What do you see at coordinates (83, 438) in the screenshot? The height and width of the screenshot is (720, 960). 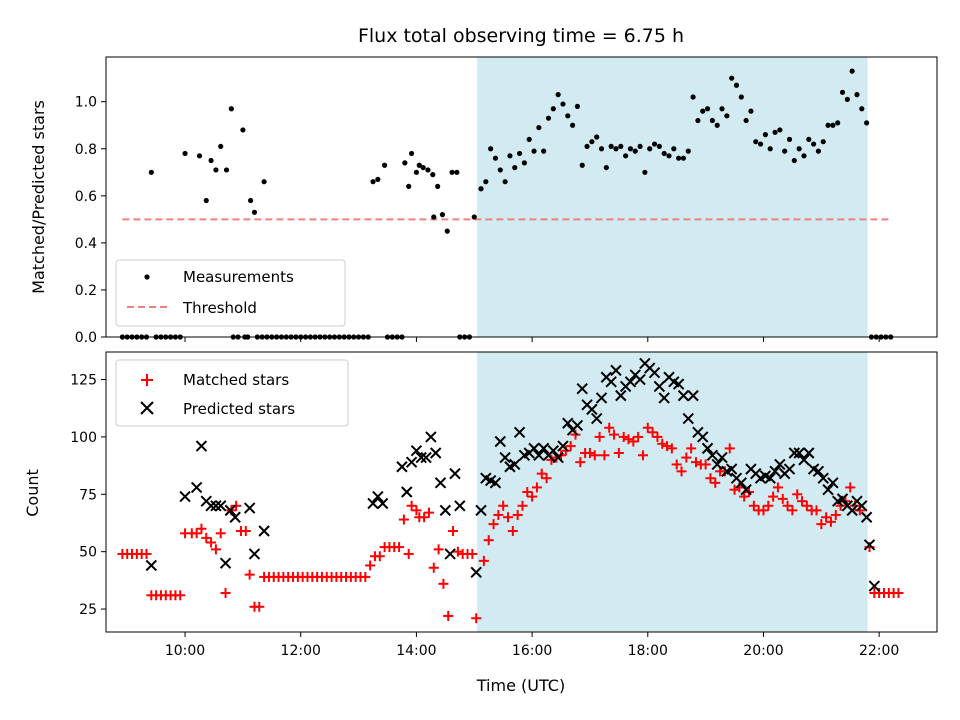 I see `y-tick-label: 100` at bounding box center [83, 438].